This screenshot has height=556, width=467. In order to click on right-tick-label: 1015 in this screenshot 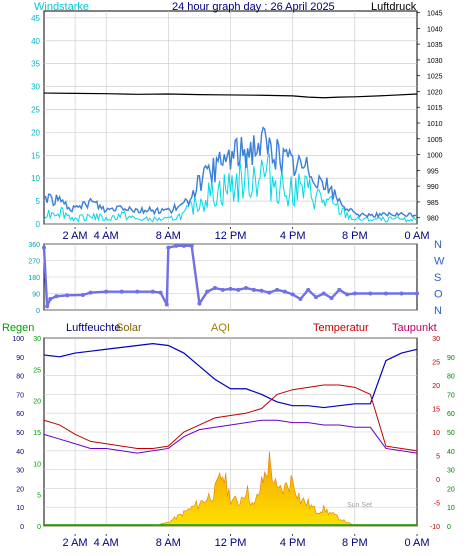, I will do `click(435, 108)`.